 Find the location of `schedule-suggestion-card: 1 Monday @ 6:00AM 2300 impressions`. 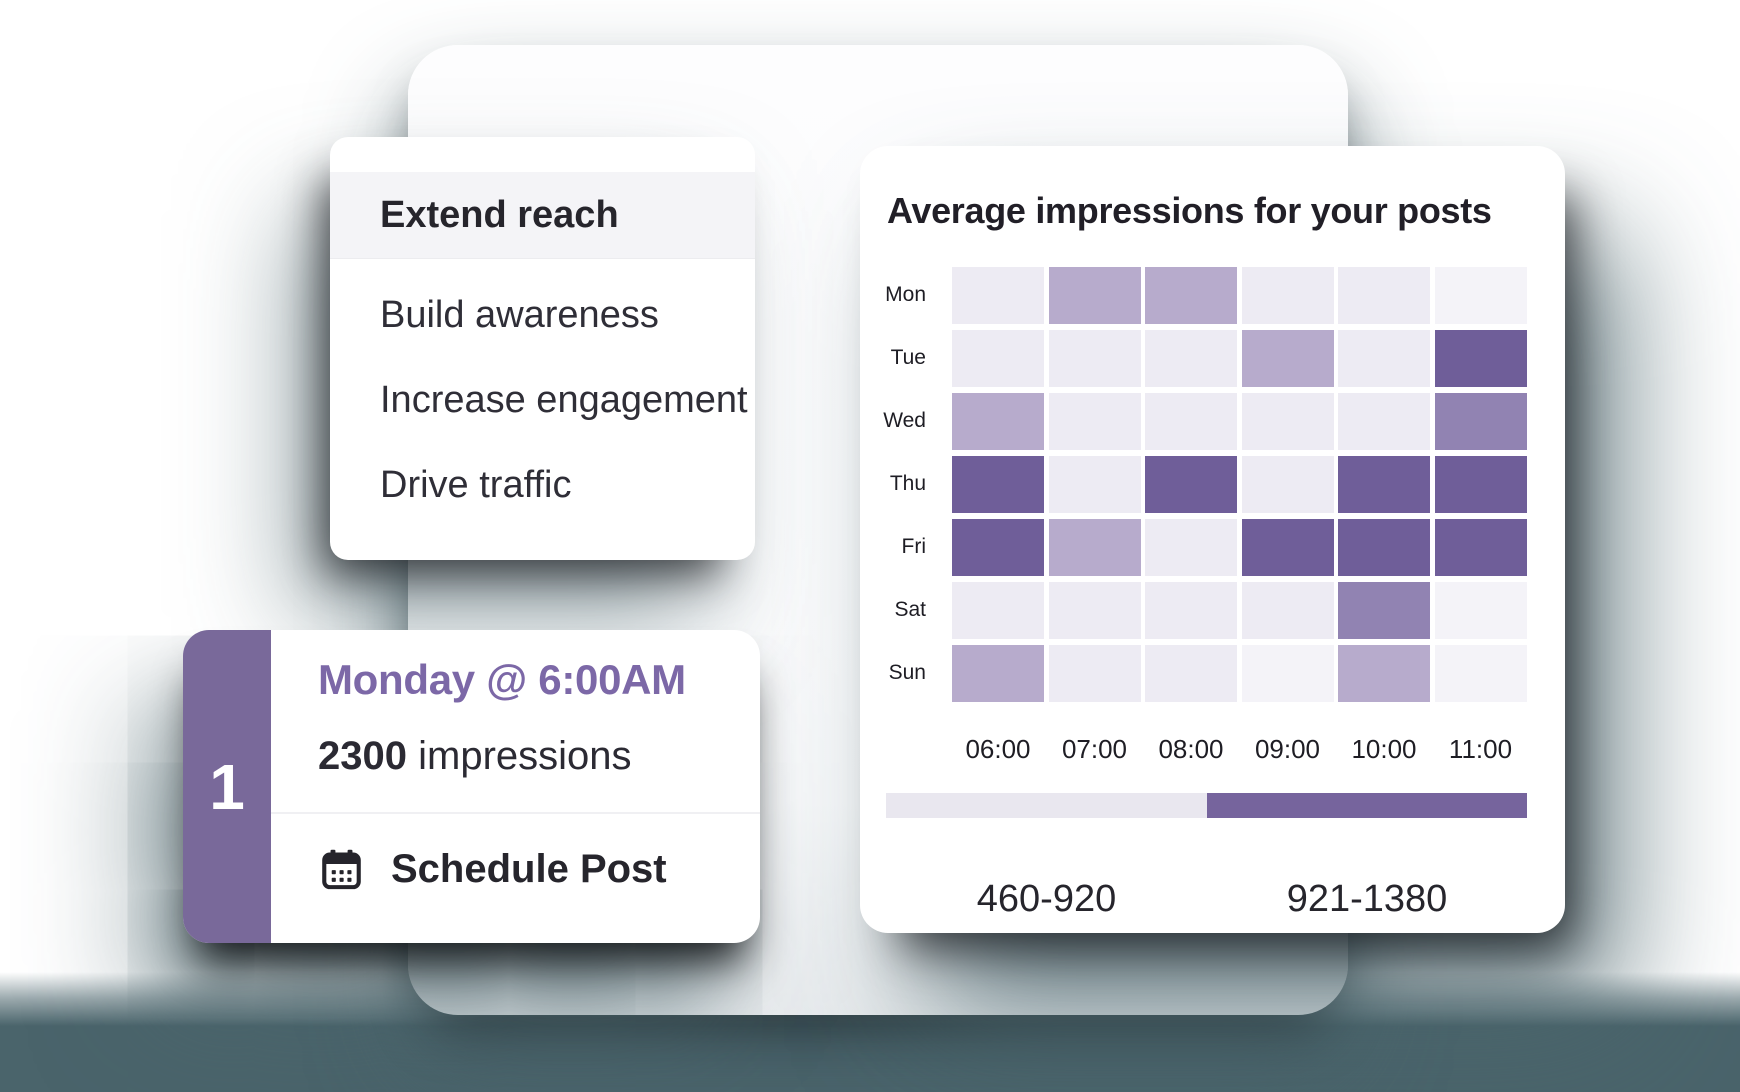

schedule-suggestion-card: 1 Monday @ 6:00AM 2300 impressions is located at coordinates (471, 786).